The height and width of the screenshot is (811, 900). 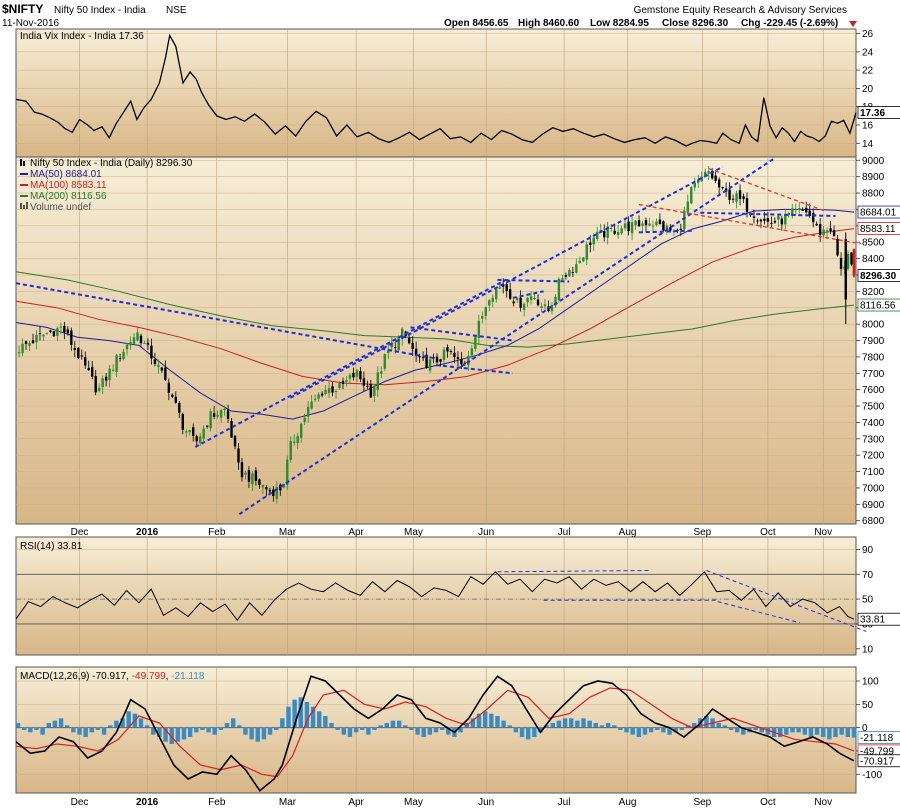 I want to click on x-tick-label: Mar, so click(x=288, y=802).